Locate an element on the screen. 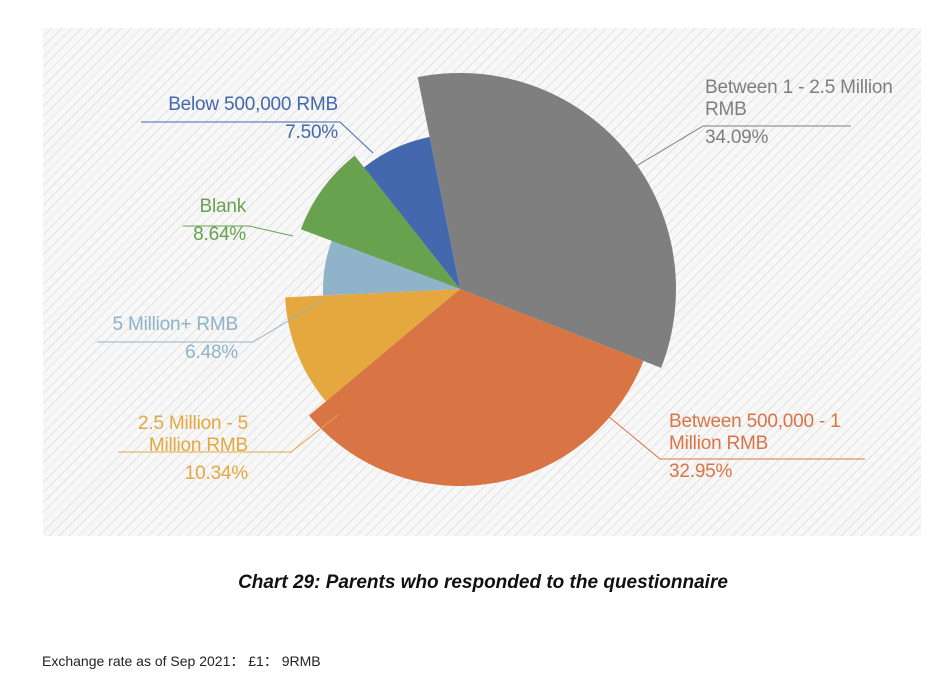 This screenshot has width=936, height=684. slice-name: Between 500,000 - 1 Million RMB is located at coordinates (755, 432).